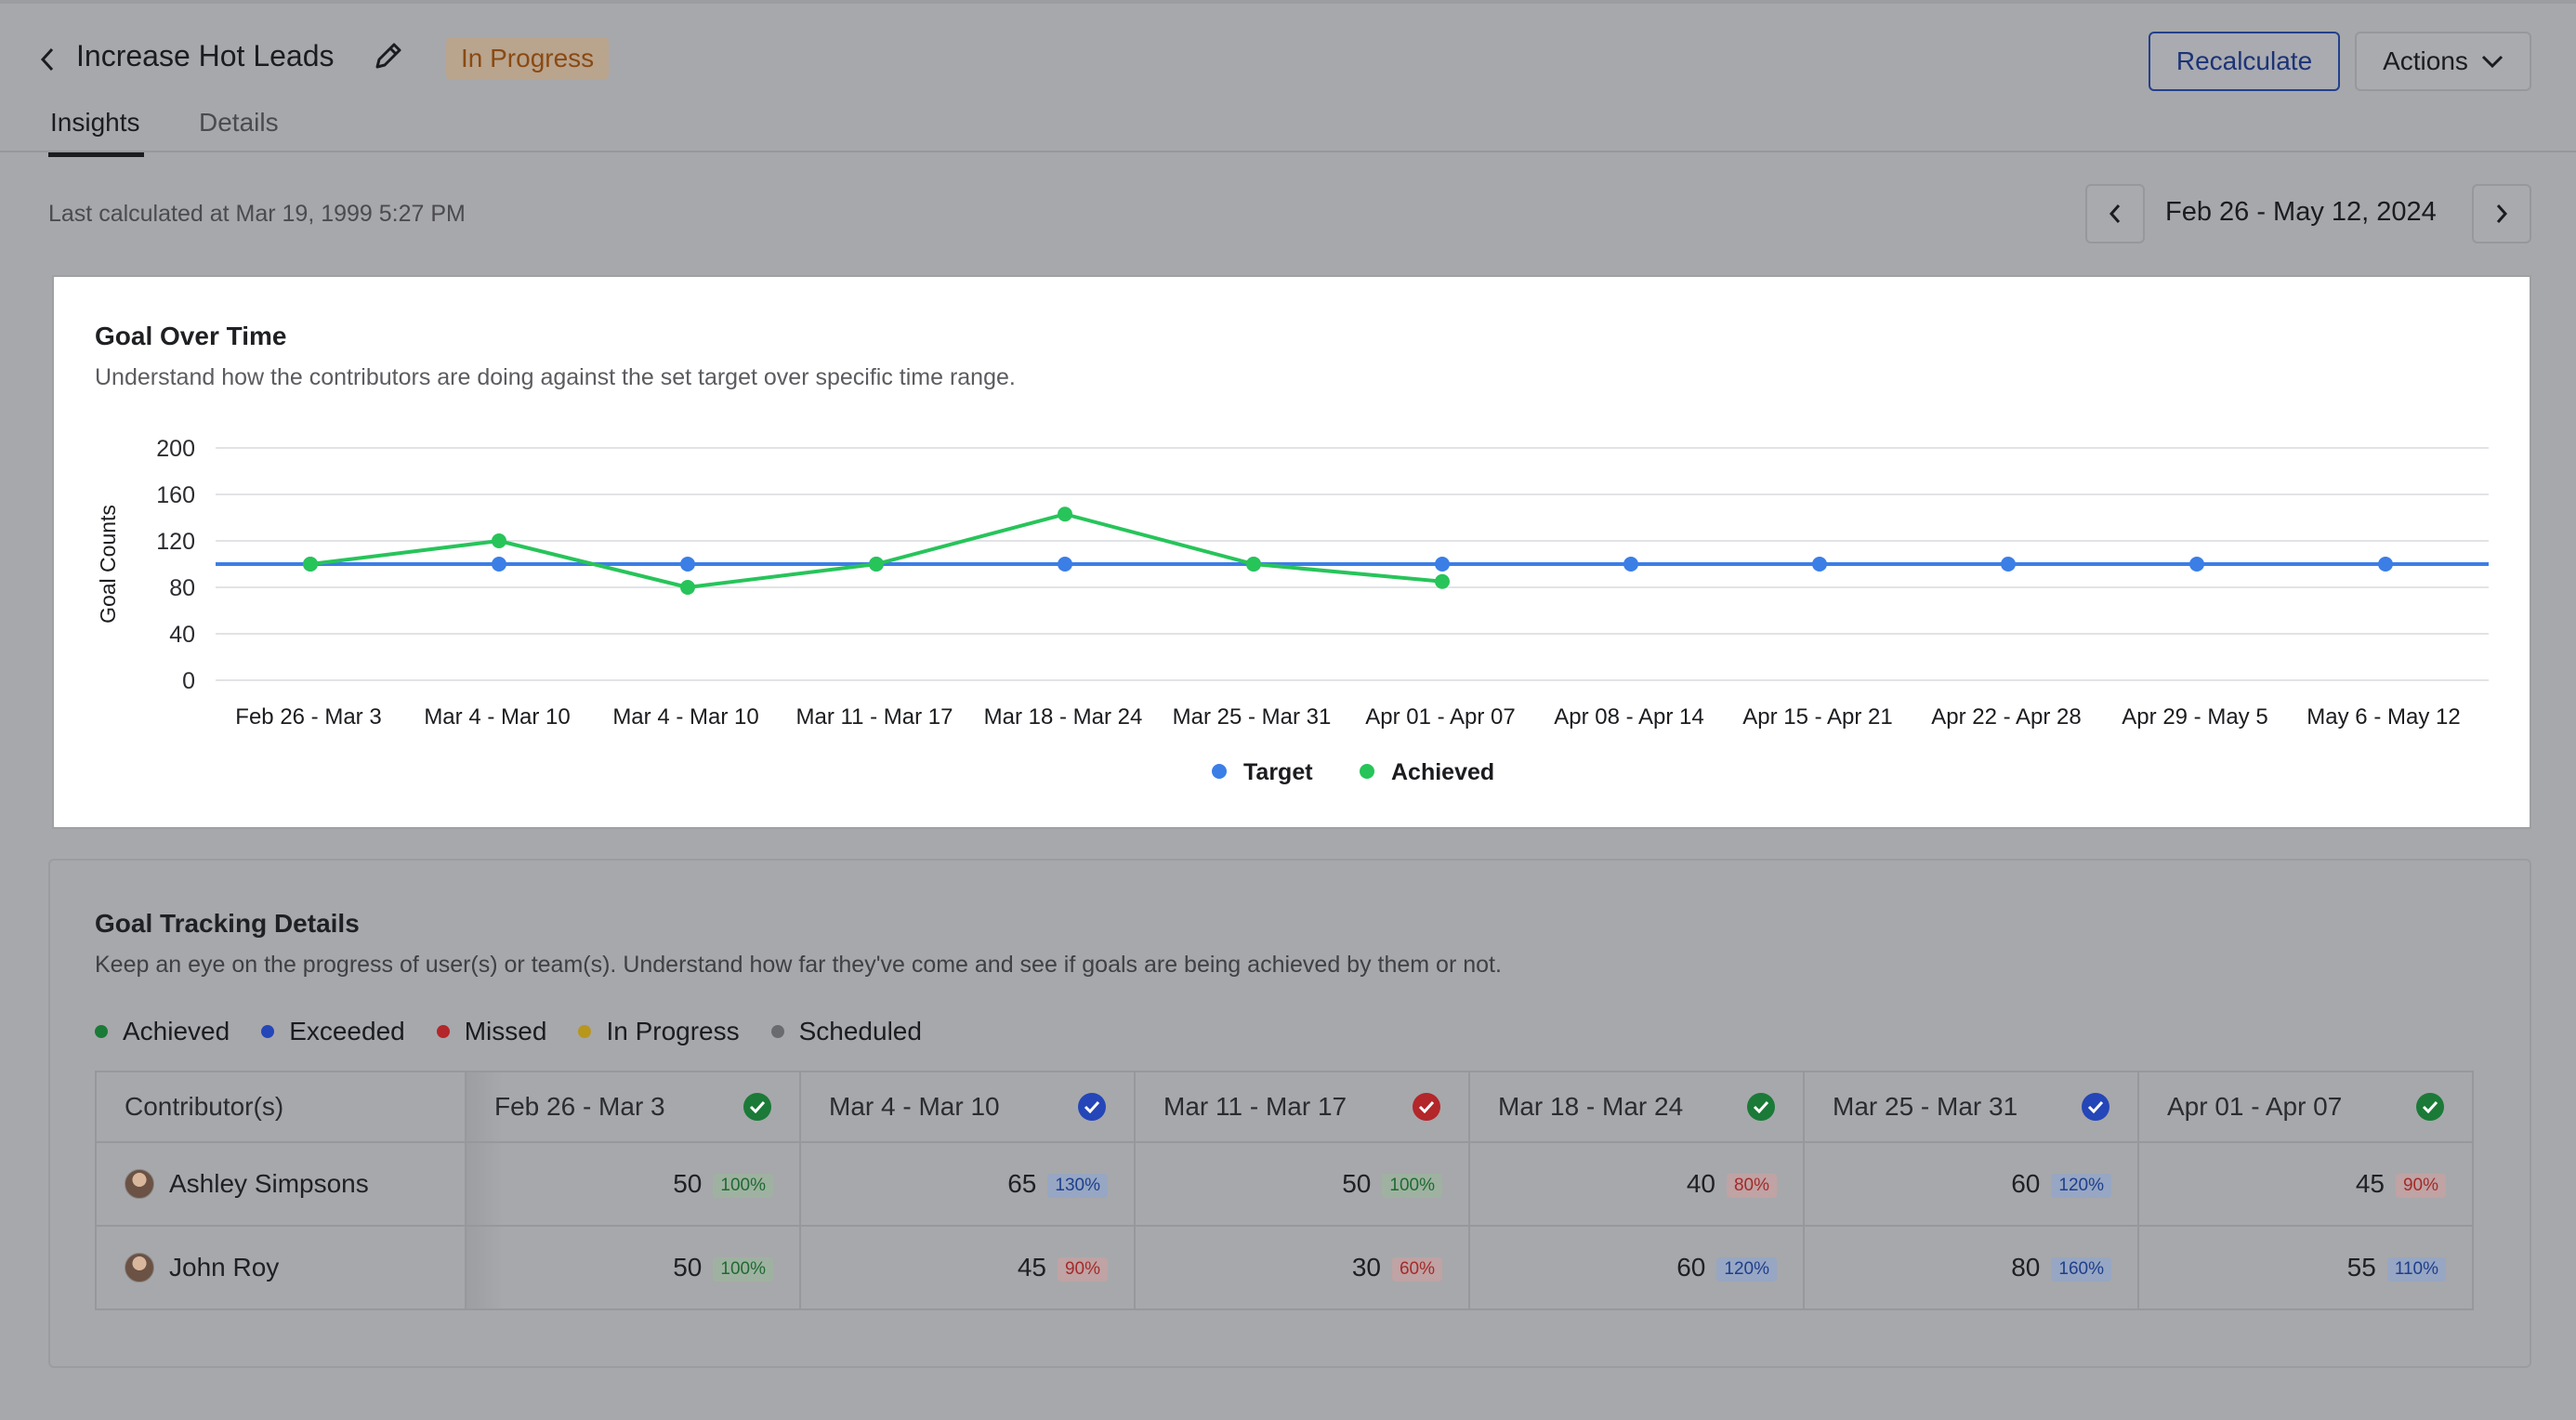 This screenshot has height=1420, width=2576. What do you see at coordinates (1426, 1107) in the screenshot?
I see `missed-check-icon` at bounding box center [1426, 1107].